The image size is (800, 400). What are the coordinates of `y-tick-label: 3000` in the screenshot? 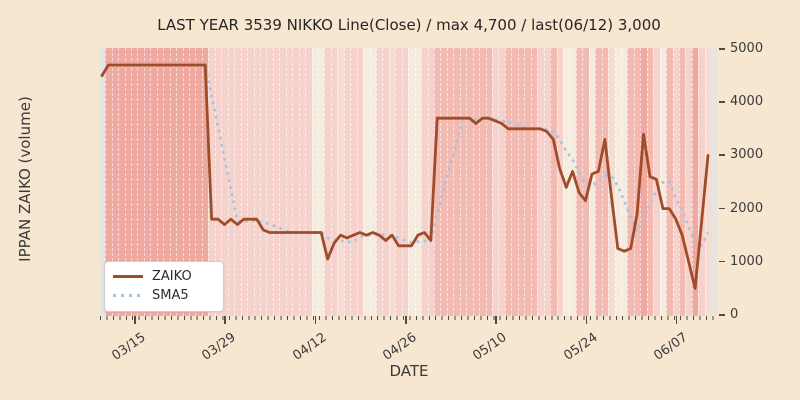 It's located at (747, 155).